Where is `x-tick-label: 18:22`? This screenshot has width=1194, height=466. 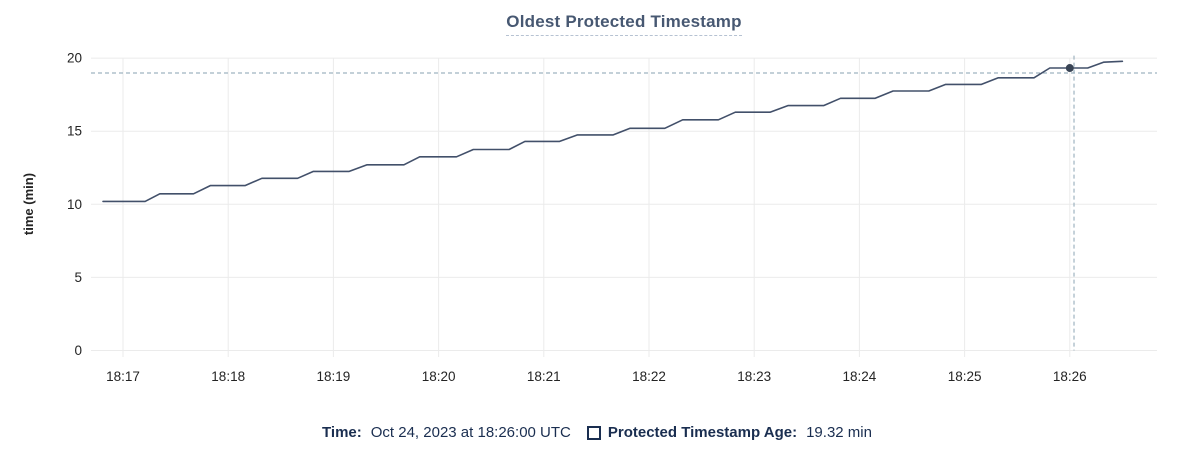 x-tick-label: 18:22 is located at coordinates (649, 376).